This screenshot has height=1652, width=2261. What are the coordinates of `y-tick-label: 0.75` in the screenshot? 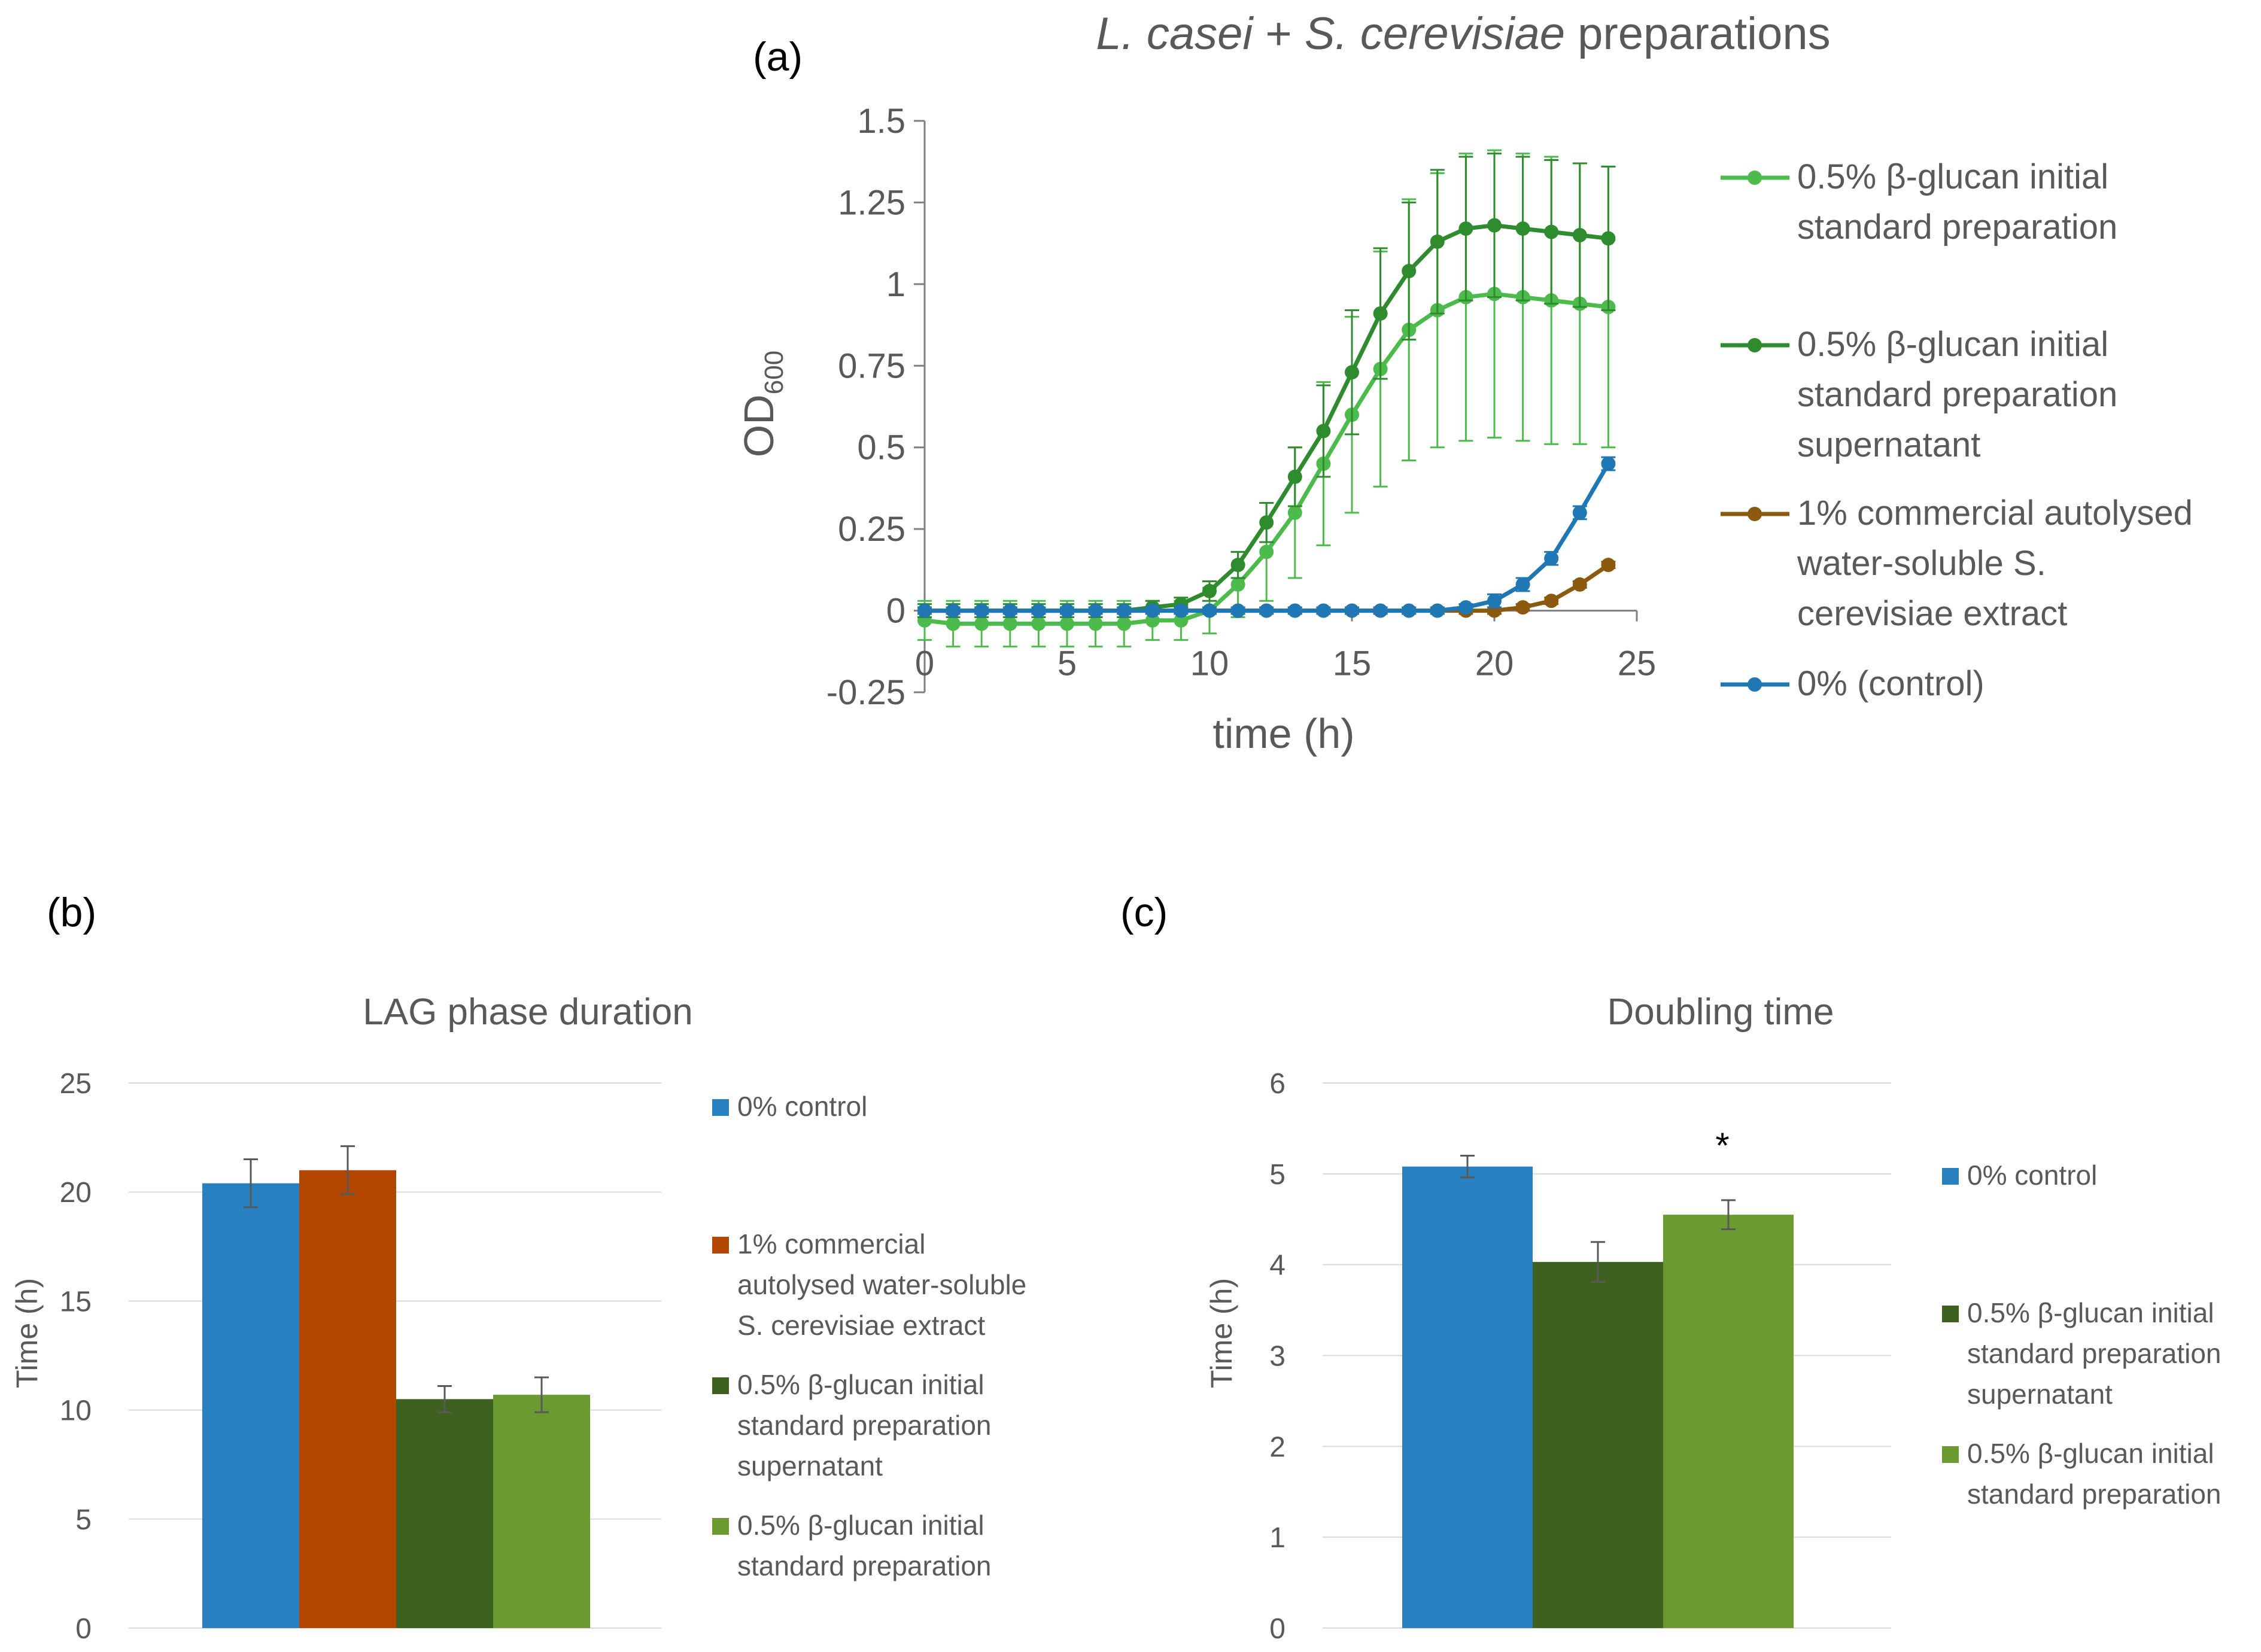 It's located at (871, 365).